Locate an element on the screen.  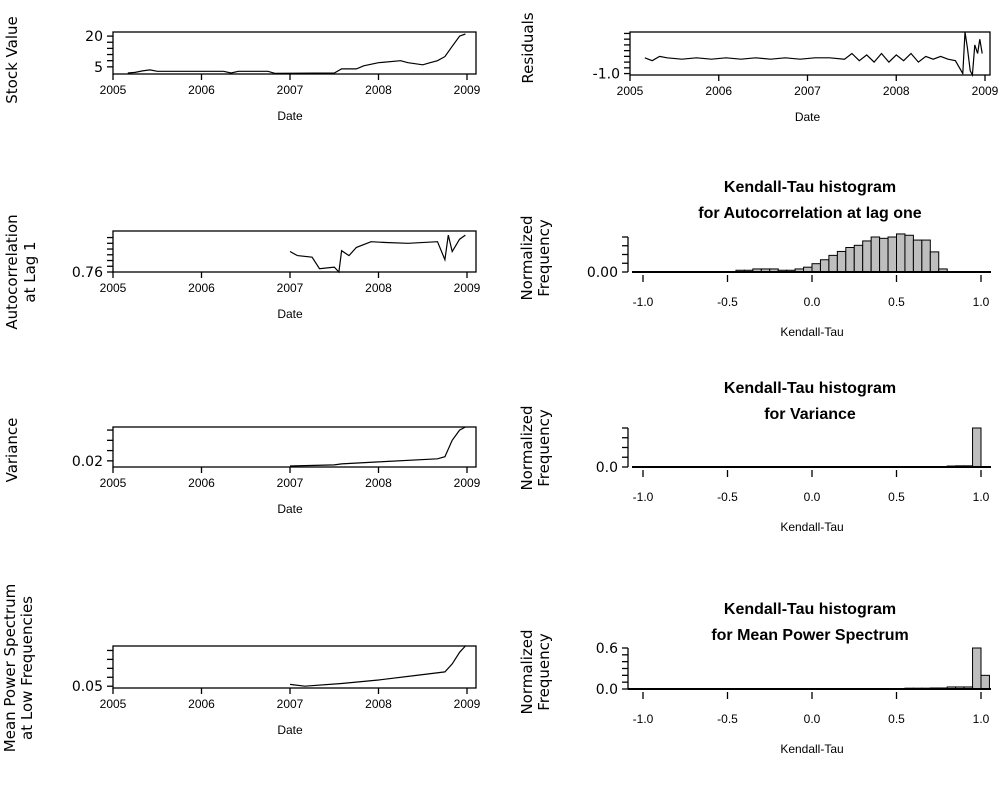
y-axis-label: Variance is located at coordinates (12, 450).